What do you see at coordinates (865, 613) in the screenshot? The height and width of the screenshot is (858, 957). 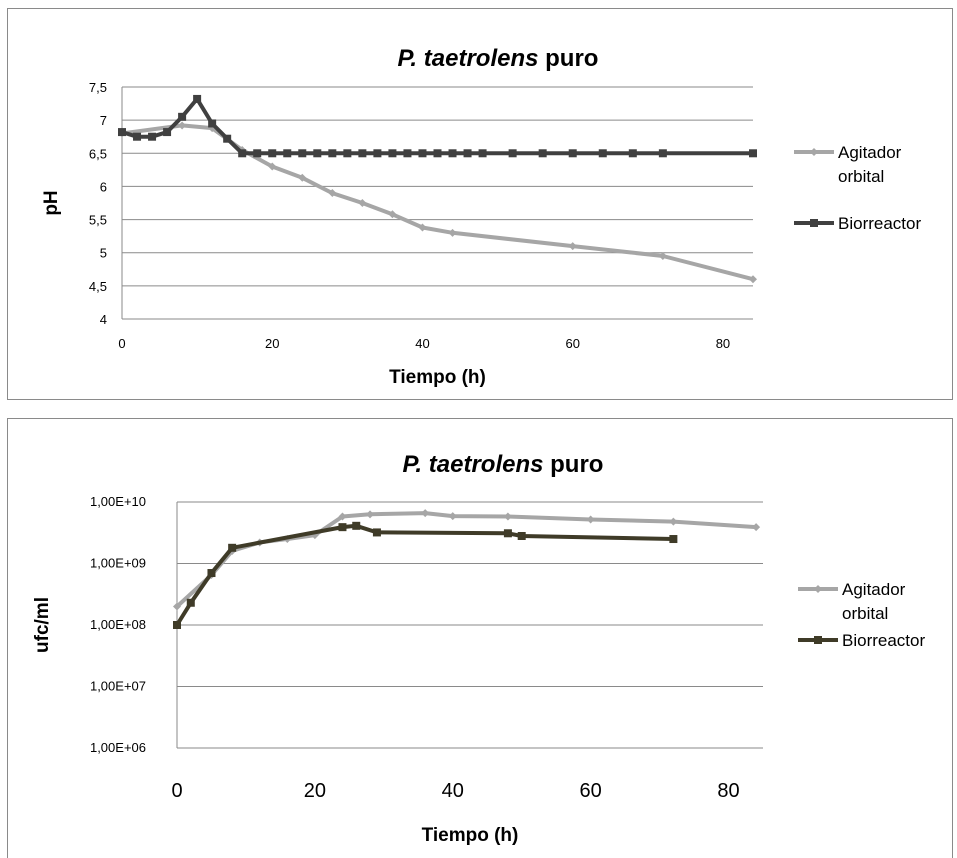 I see `chart2-legend-label-line: orbital` at bounding box center [865, 613].